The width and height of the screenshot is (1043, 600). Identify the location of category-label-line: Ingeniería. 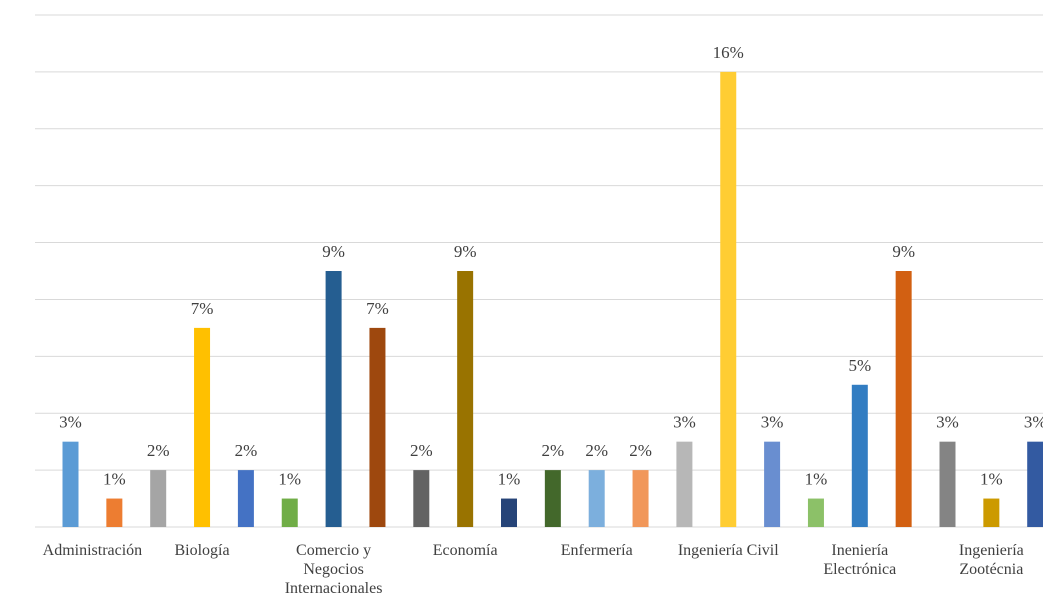
(991, 550).